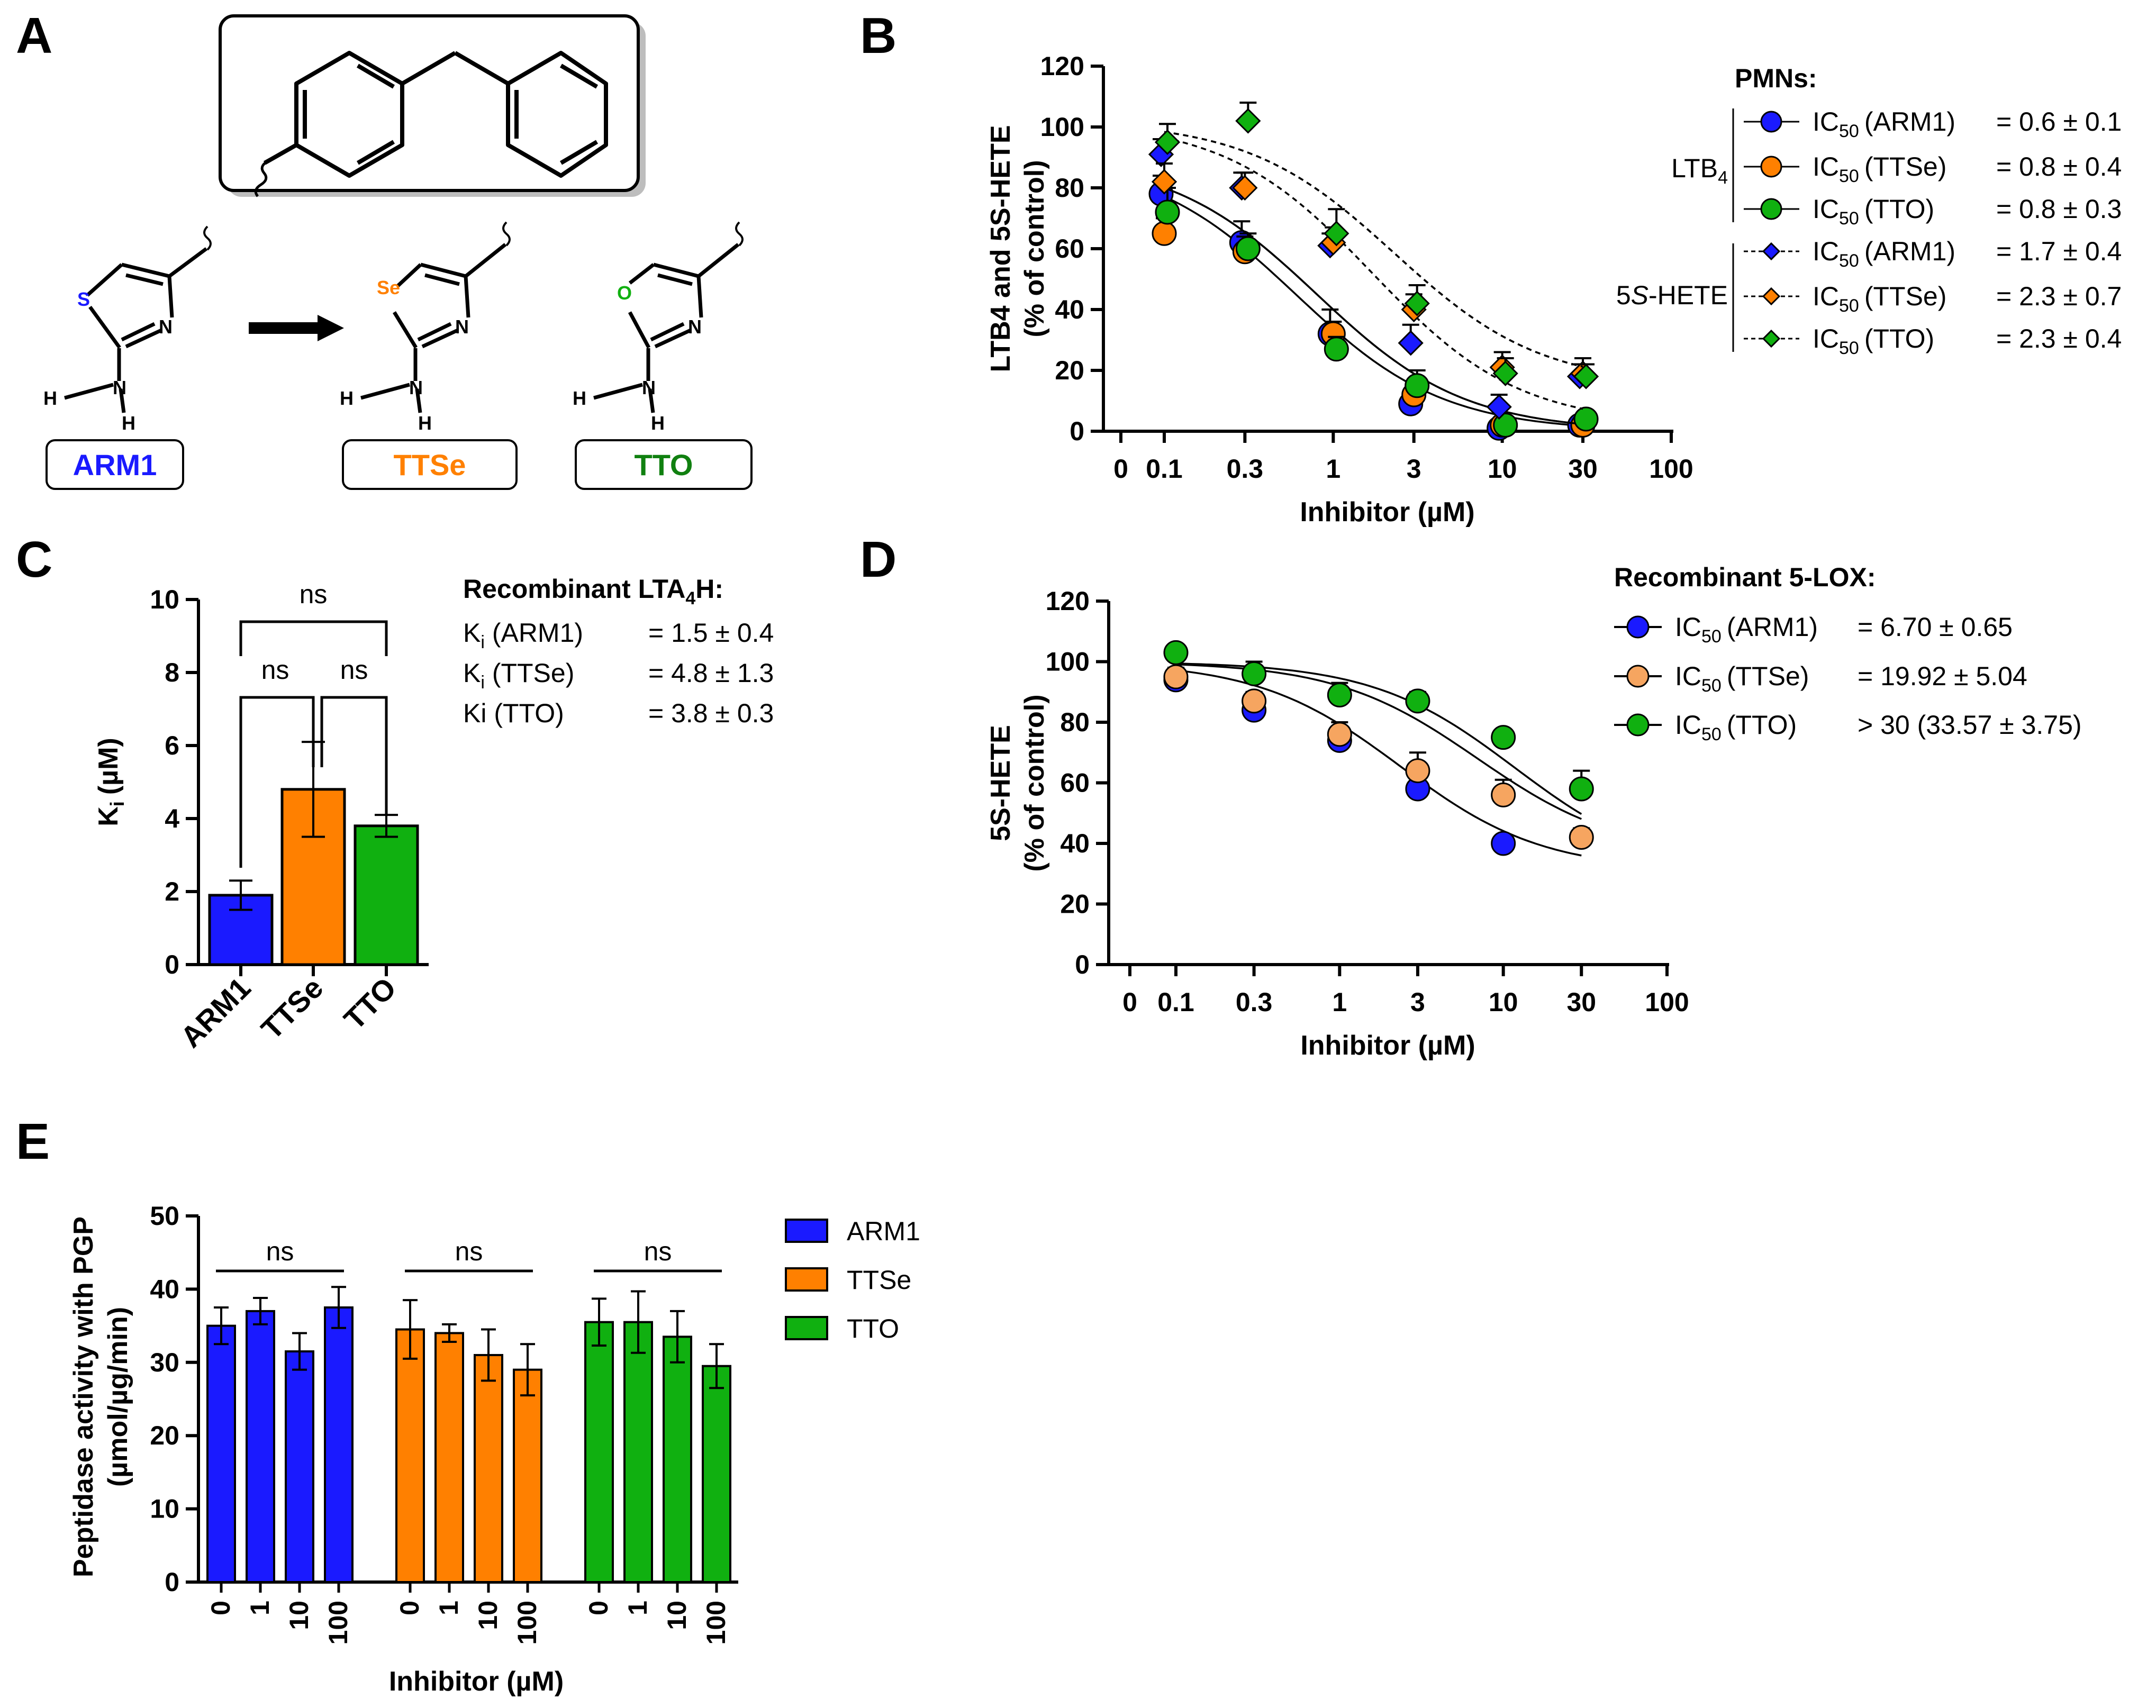 This screenshot has height=1708, width=2156. Describe the element at coordinates (431, 124) in the screenshot. I see `benzylphenyl-structure` at that location.